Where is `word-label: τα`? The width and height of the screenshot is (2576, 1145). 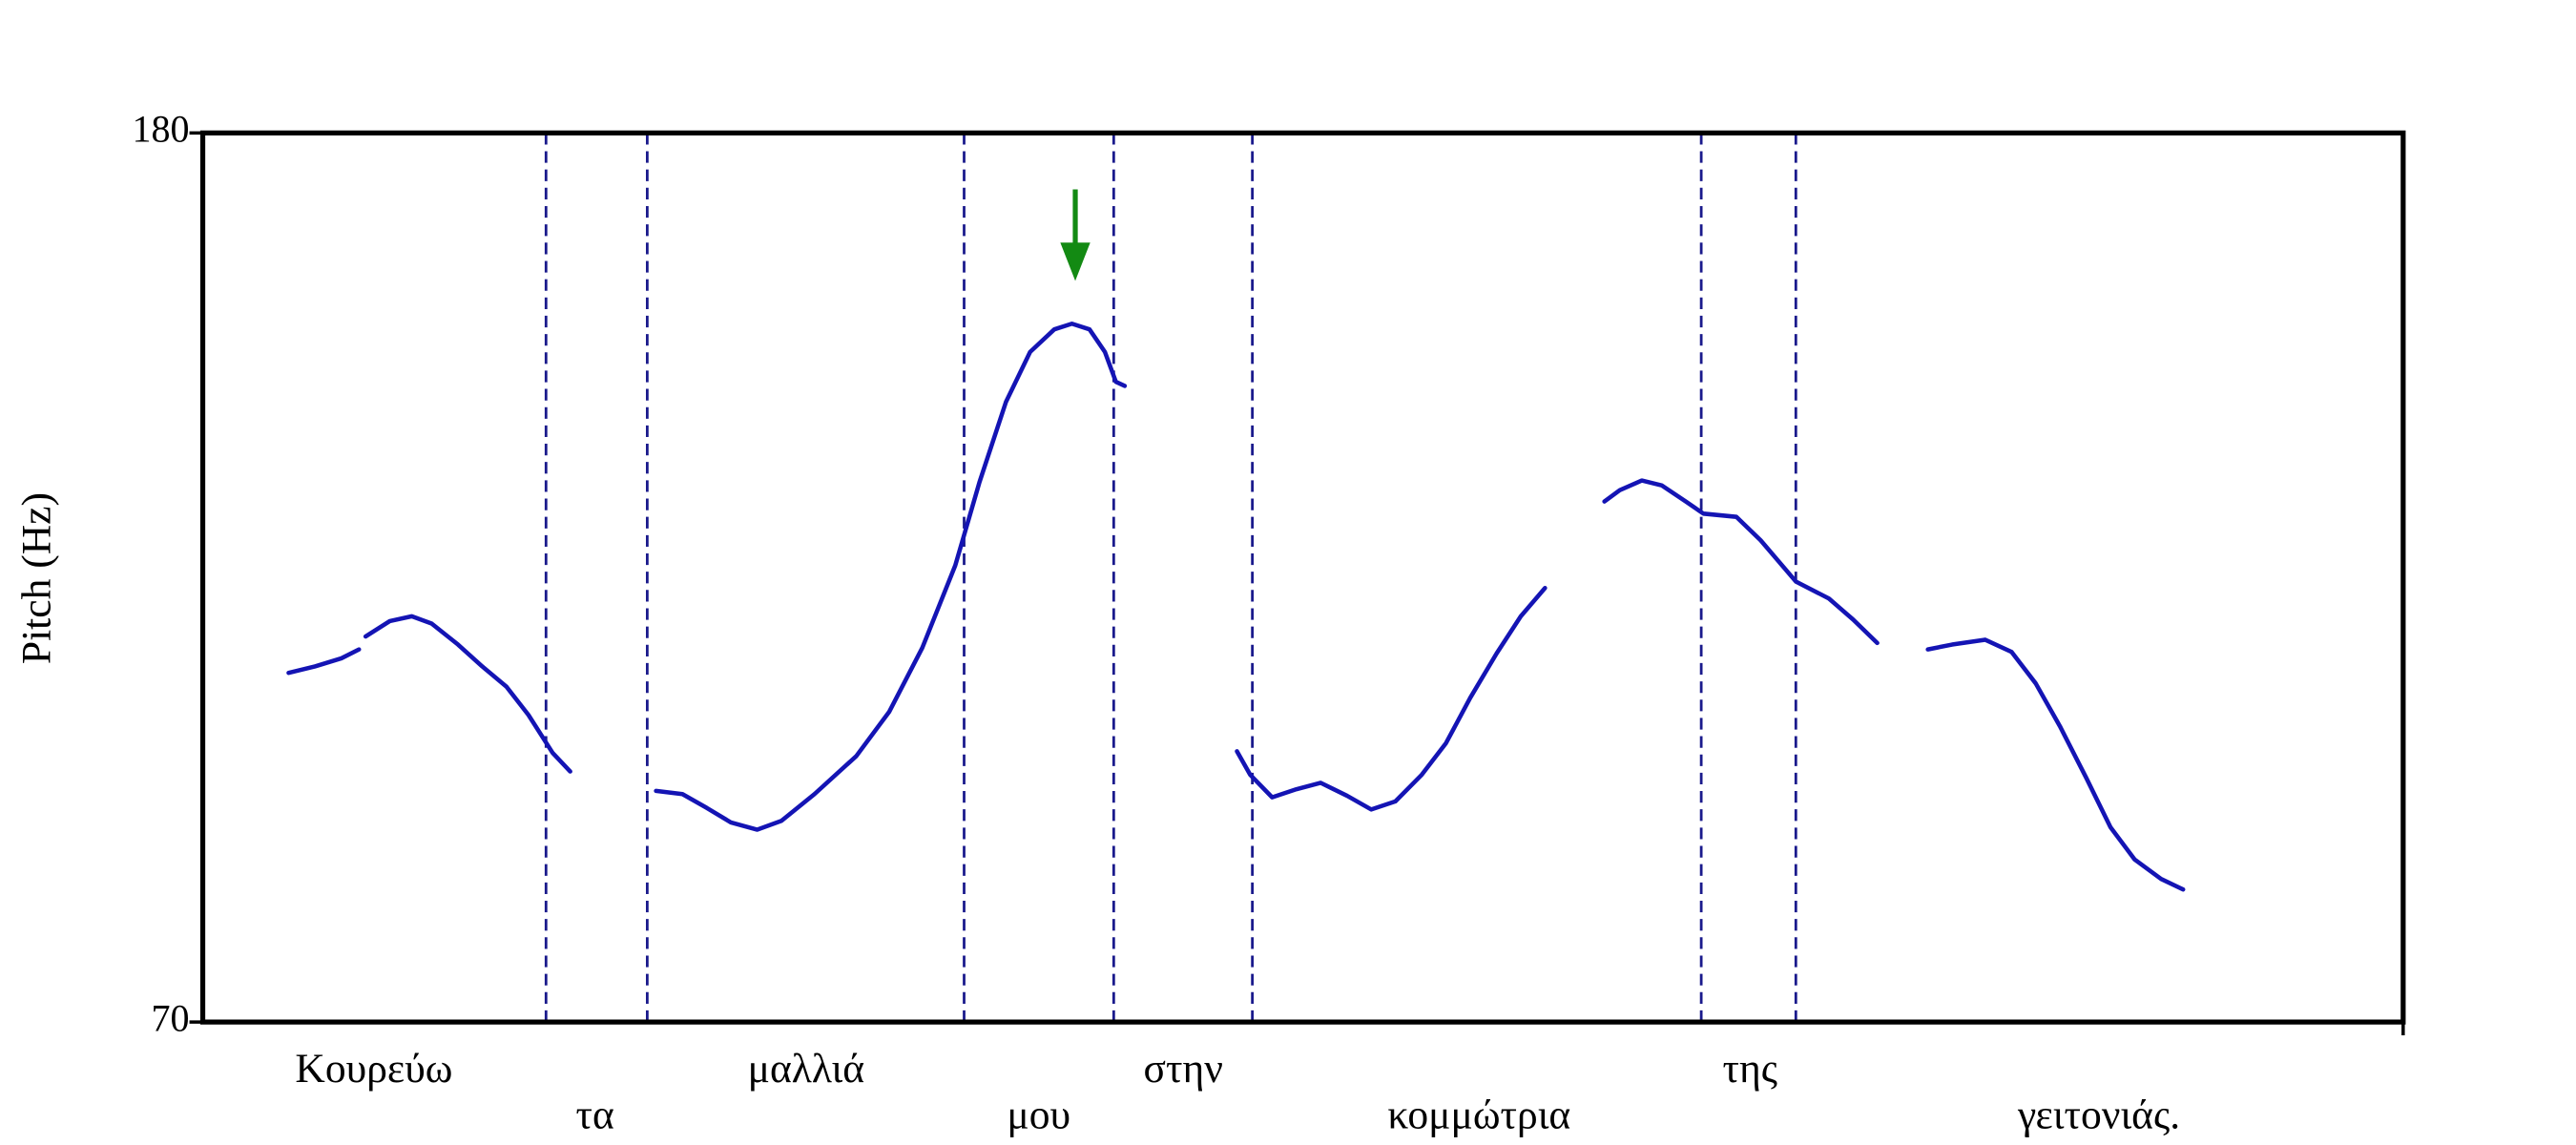 word-label: τα is located at coordinates (594, 1116).